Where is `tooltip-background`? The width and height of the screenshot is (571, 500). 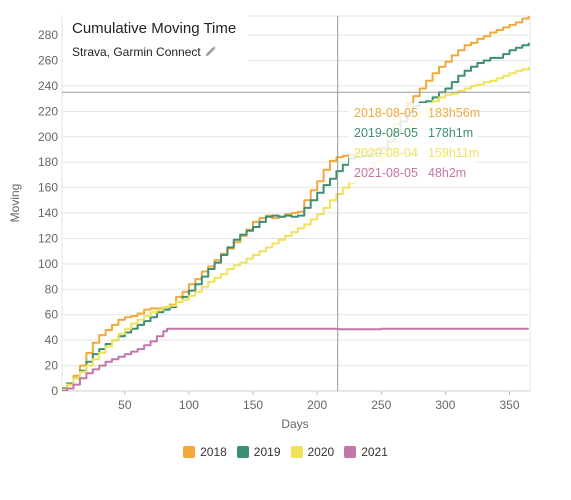
tooltip-background is located at coordinates (413, 143).